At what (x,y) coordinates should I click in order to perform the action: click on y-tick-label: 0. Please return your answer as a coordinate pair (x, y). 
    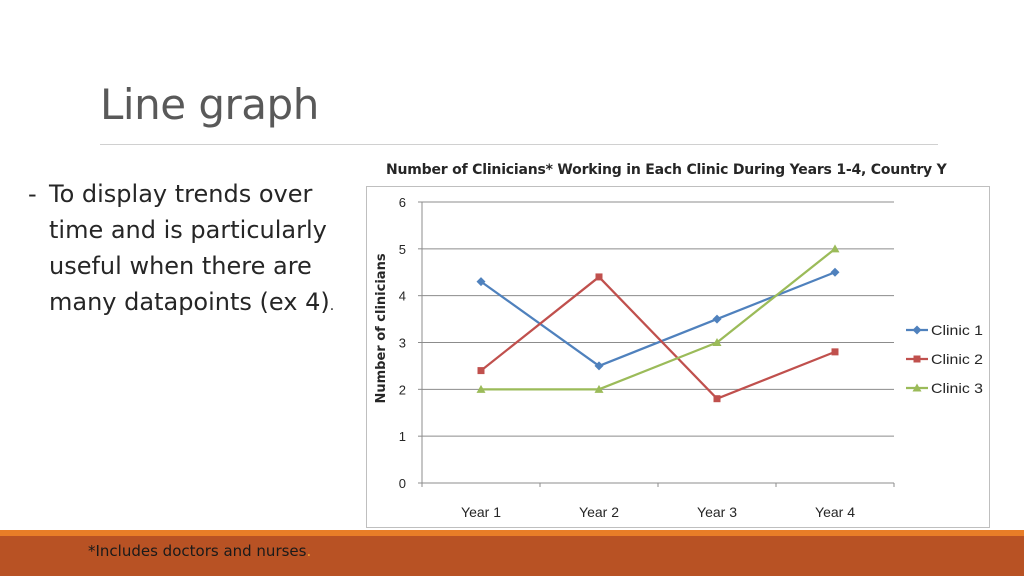
    Looking at the image, I should click on (402, 483).